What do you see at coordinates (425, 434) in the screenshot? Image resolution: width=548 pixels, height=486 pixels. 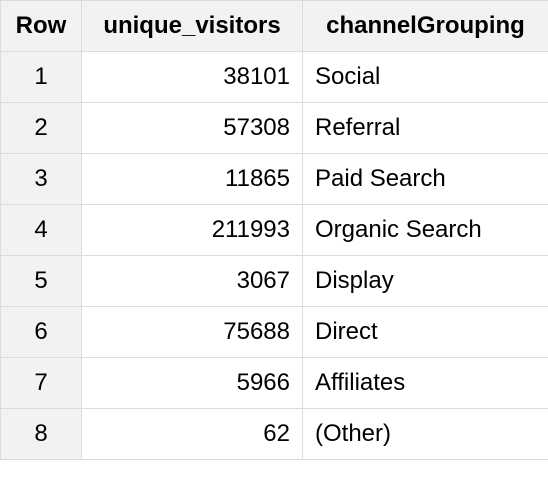 I see `channel-grouping-cell: (Other)` at bounding box center [425, 434].